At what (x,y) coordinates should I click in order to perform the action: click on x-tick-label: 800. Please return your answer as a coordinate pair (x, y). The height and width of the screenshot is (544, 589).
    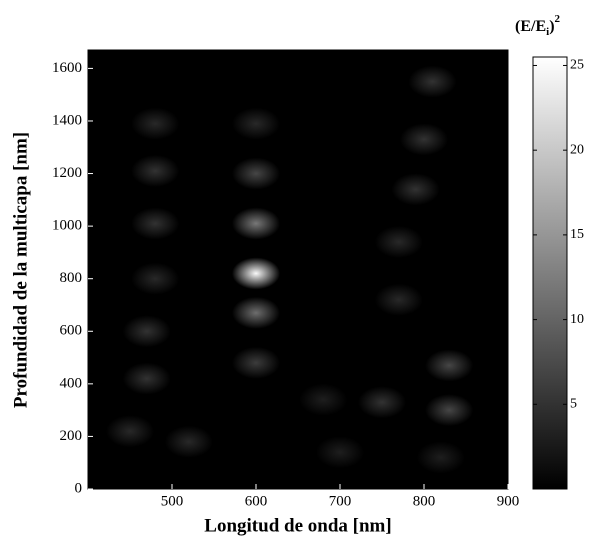
    Looking at the image, I should click on (424, 501).